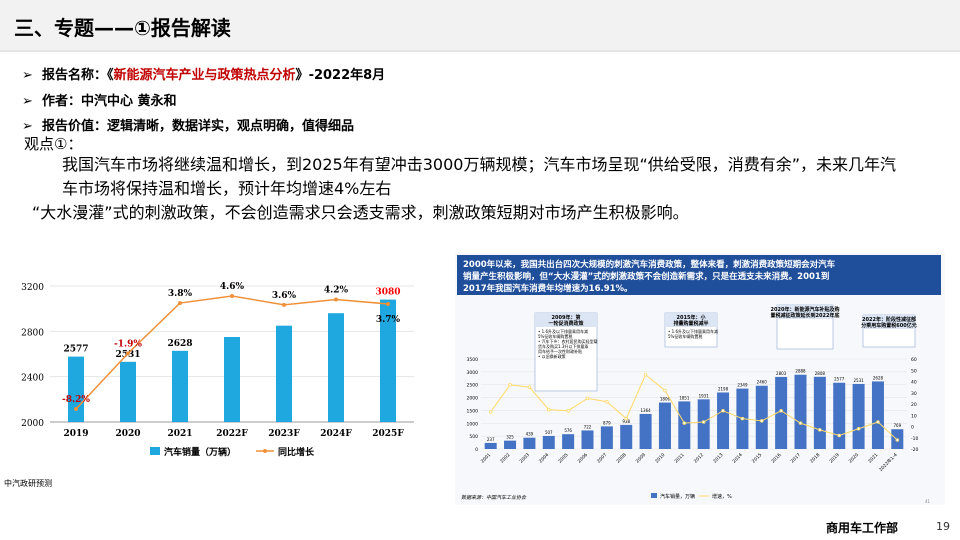 The image size is (960, 540). I want to click on bar-data-label: 938, so click(626, 421).